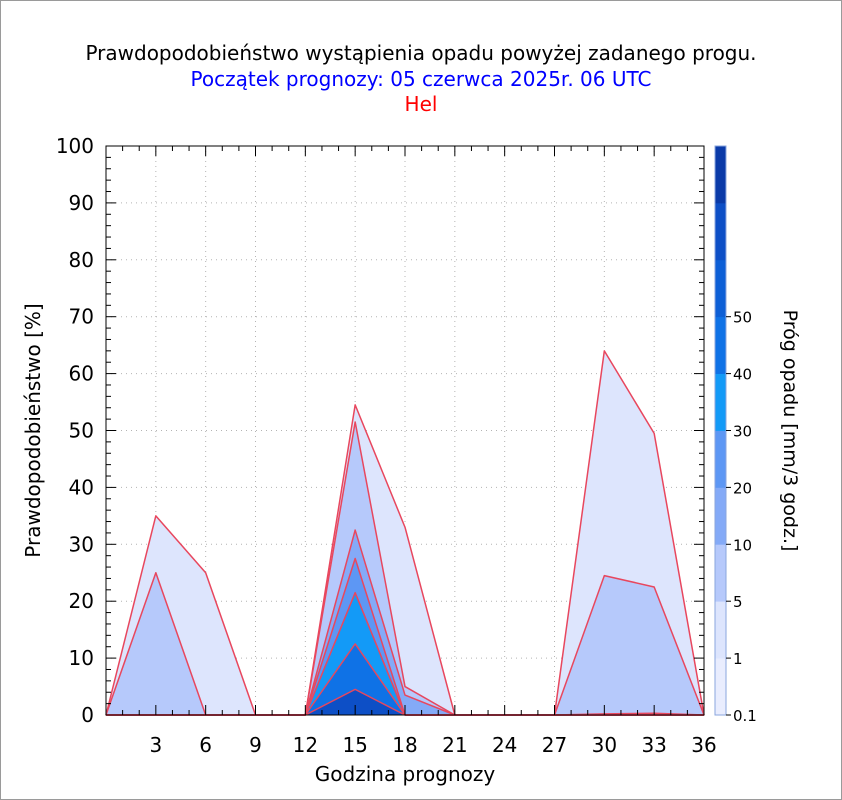  What do you see at coordinates (81, 374) in the screenshot?
I see `y-tick-label: 60` at bounding box center [81, 374].